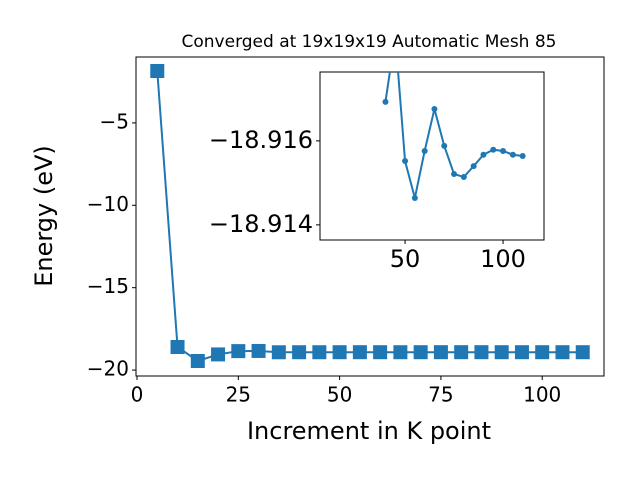 The width and height of the screenshot is (640, 480). I want to click on y-tick-label: −20, so click(108, 369).